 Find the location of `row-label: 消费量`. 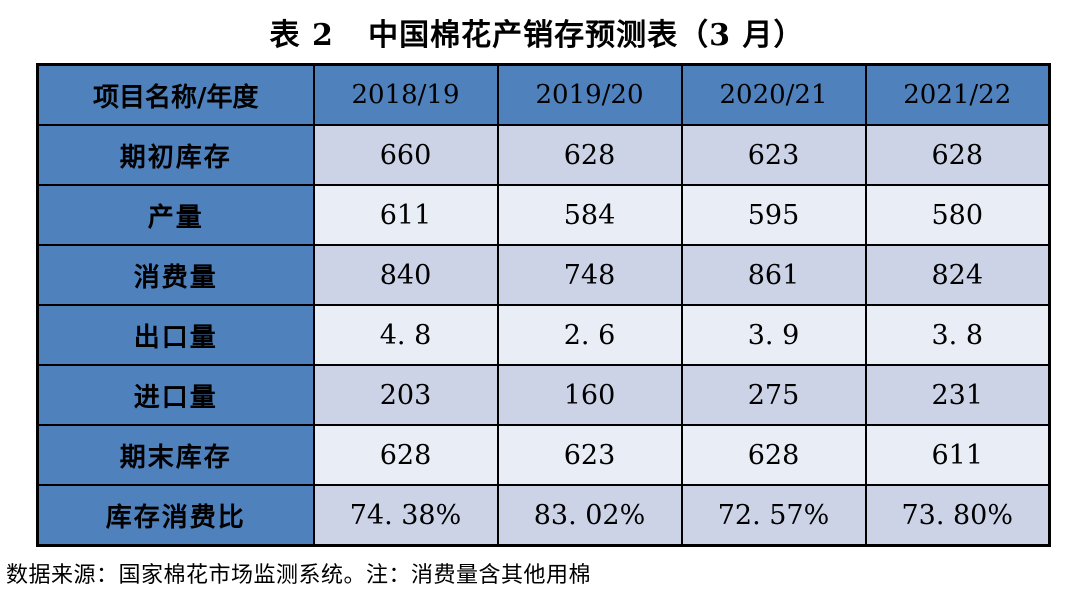

row-label: 消费量 is located at coordinates (175, 275).